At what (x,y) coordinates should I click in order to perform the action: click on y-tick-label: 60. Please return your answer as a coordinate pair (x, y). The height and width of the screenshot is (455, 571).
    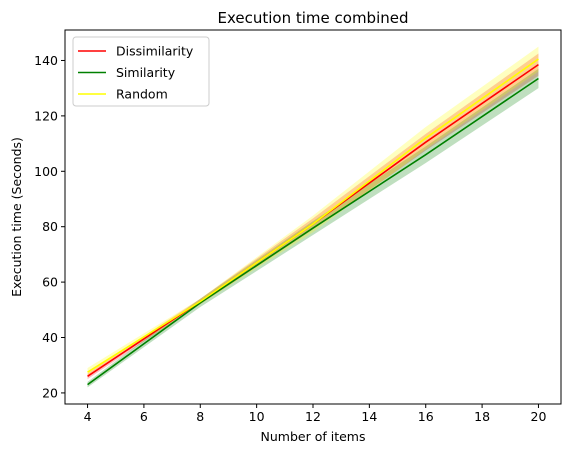
    Looking at the image, I should click on (50, 282).